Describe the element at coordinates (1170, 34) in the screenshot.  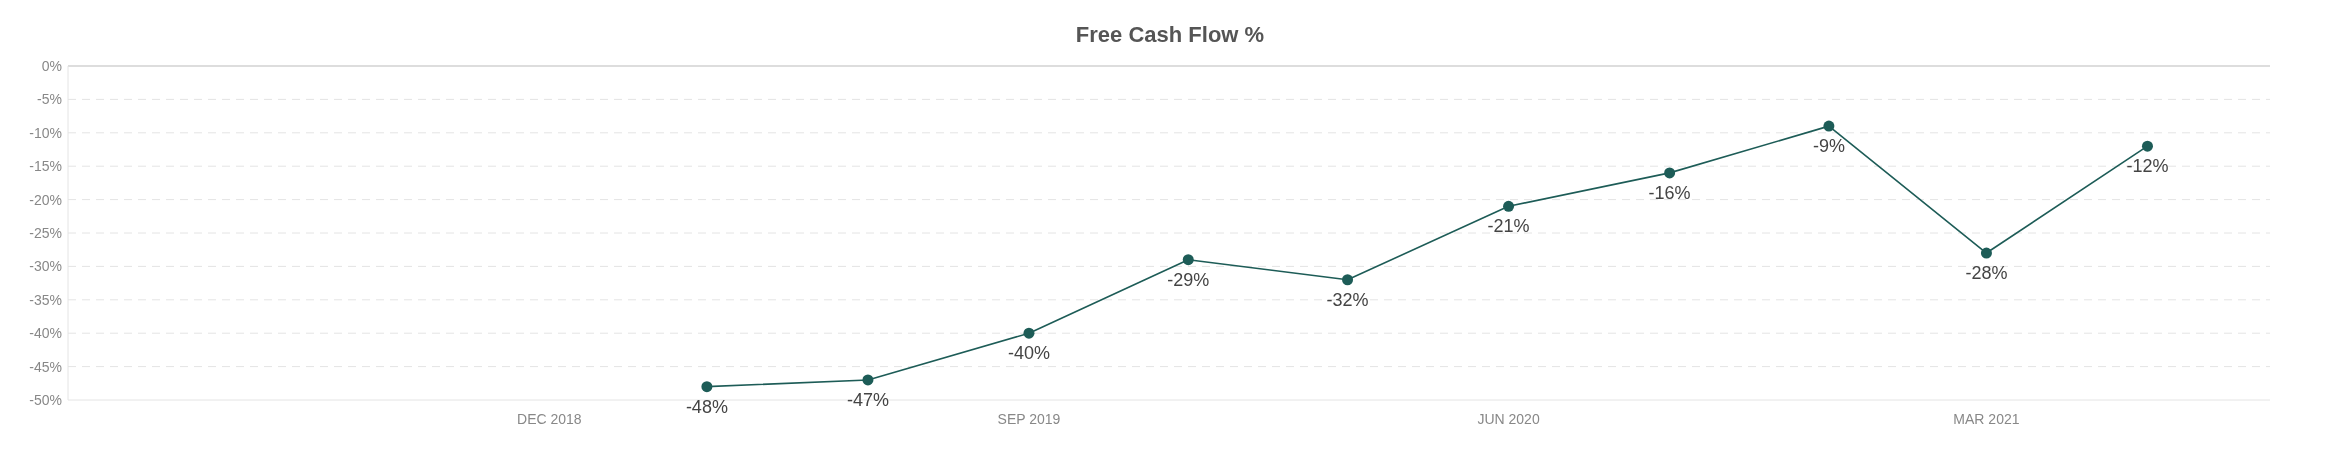
I see `chart-title: Free Cash Flow %` at that location.